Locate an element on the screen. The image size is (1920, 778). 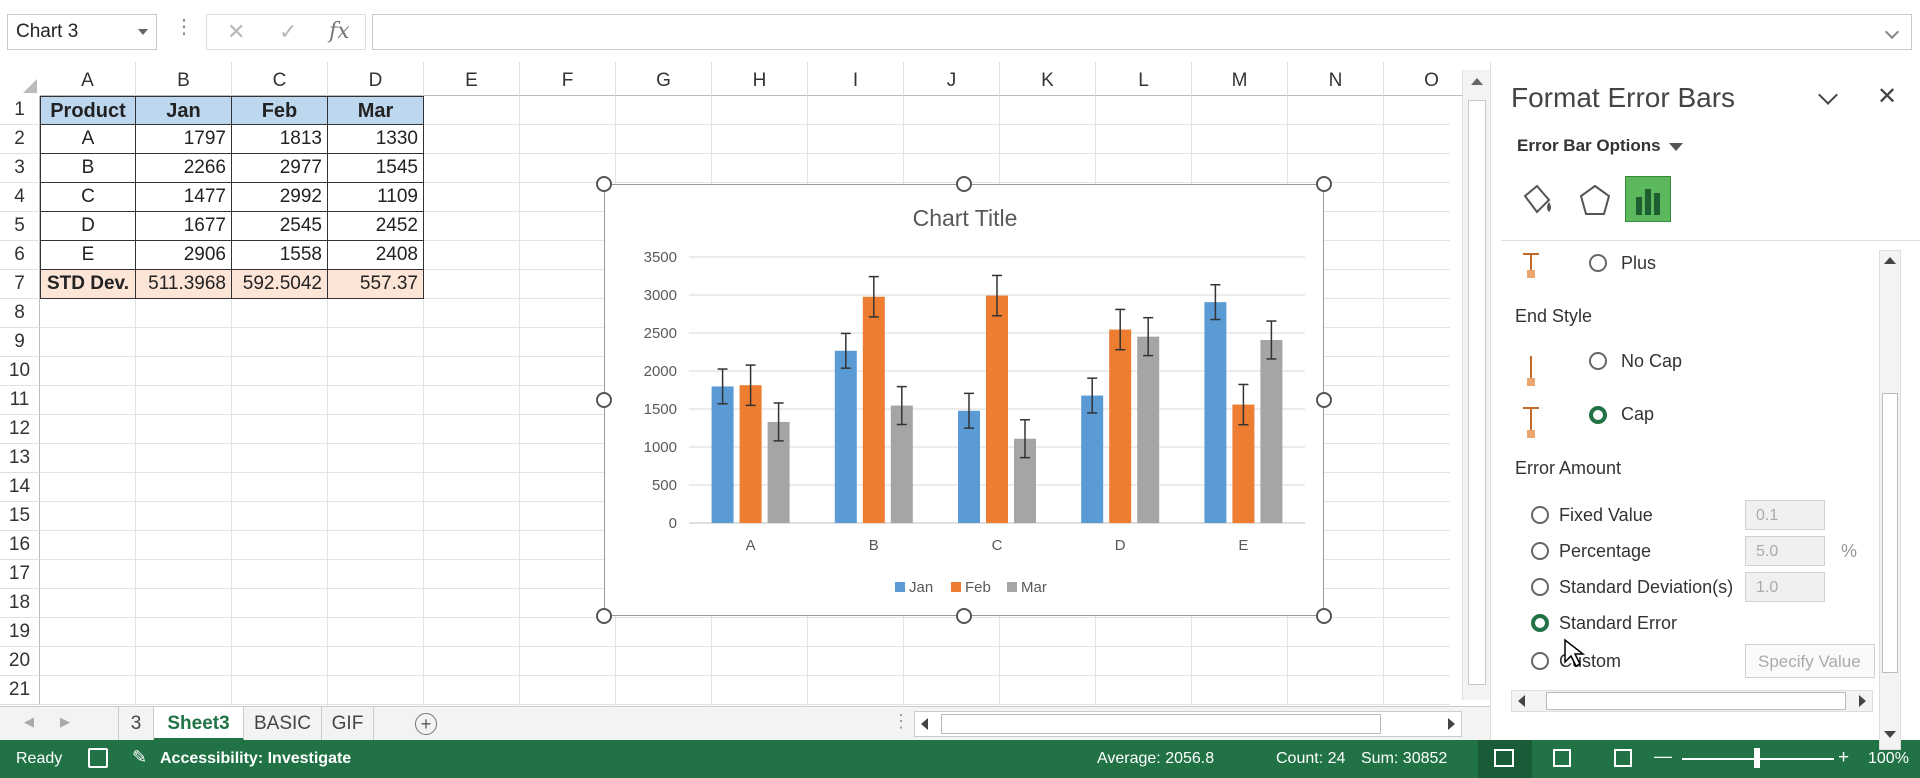
pane-h-scroll-thumb is located at coordinates (1696, 701).